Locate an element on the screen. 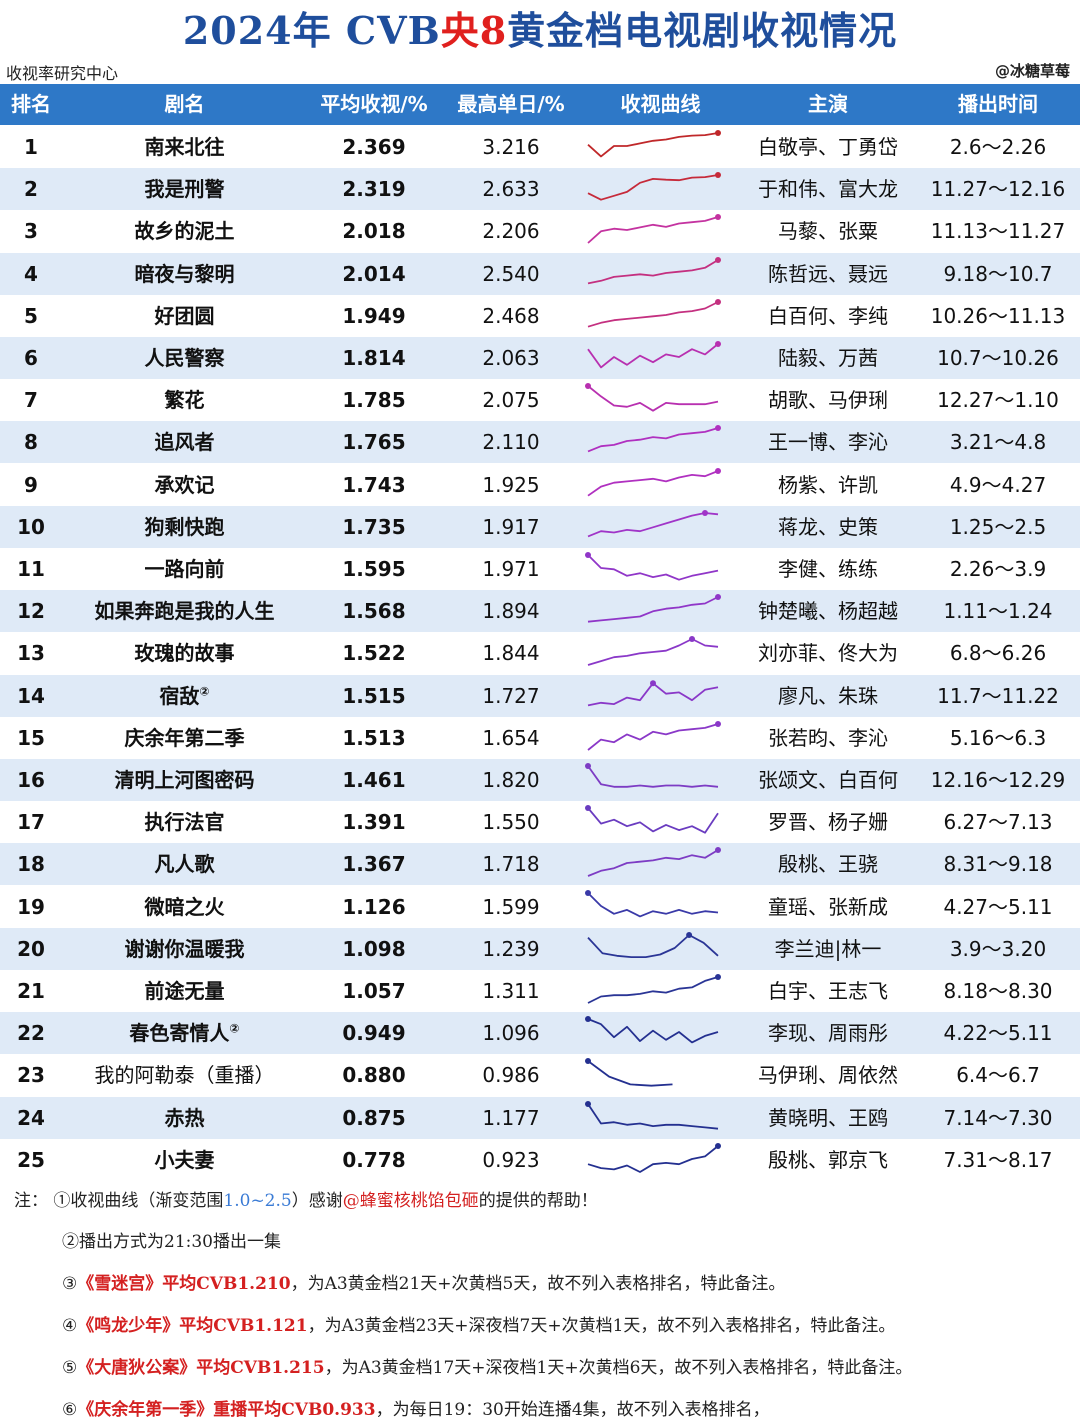 This screenshot has width=1080, height=1426. stars-cell-text: 白敬亭、丁勇岱 is located at coordinates (828, 147).